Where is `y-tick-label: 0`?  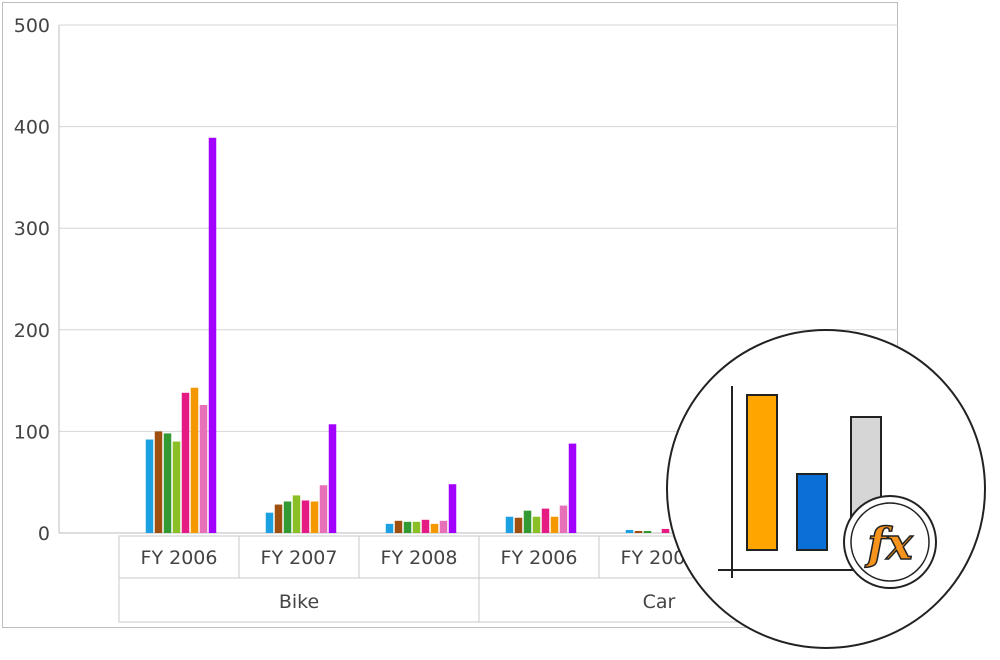
y-tick-label: 0 is located at coordinates (44, 534).